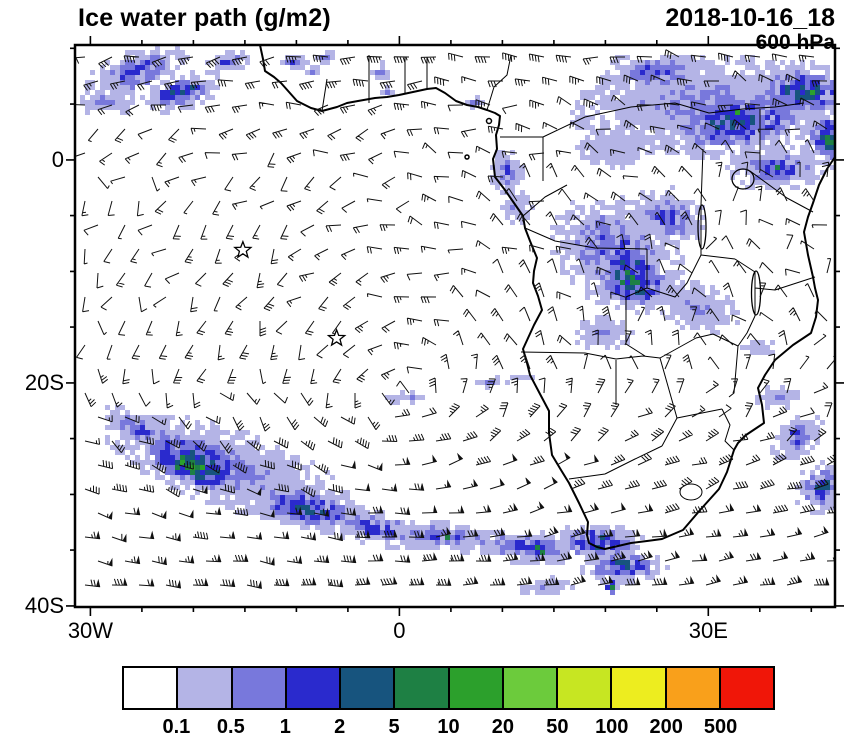  Describe the element at coordinates (285, 727) in the screenshot. I see `colorbar-level-label: 1` at that location.